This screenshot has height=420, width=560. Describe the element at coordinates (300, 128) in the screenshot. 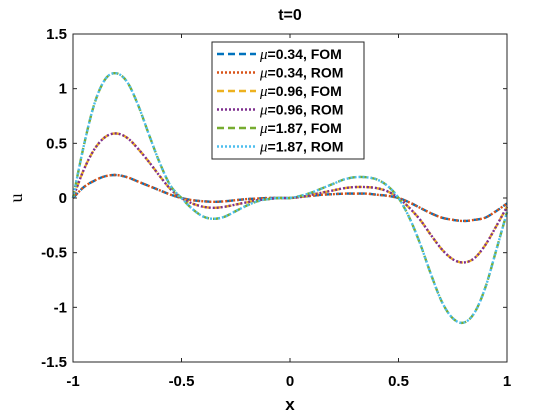

I see `legend-entry-label: μ=1.87, FOM` at that location.